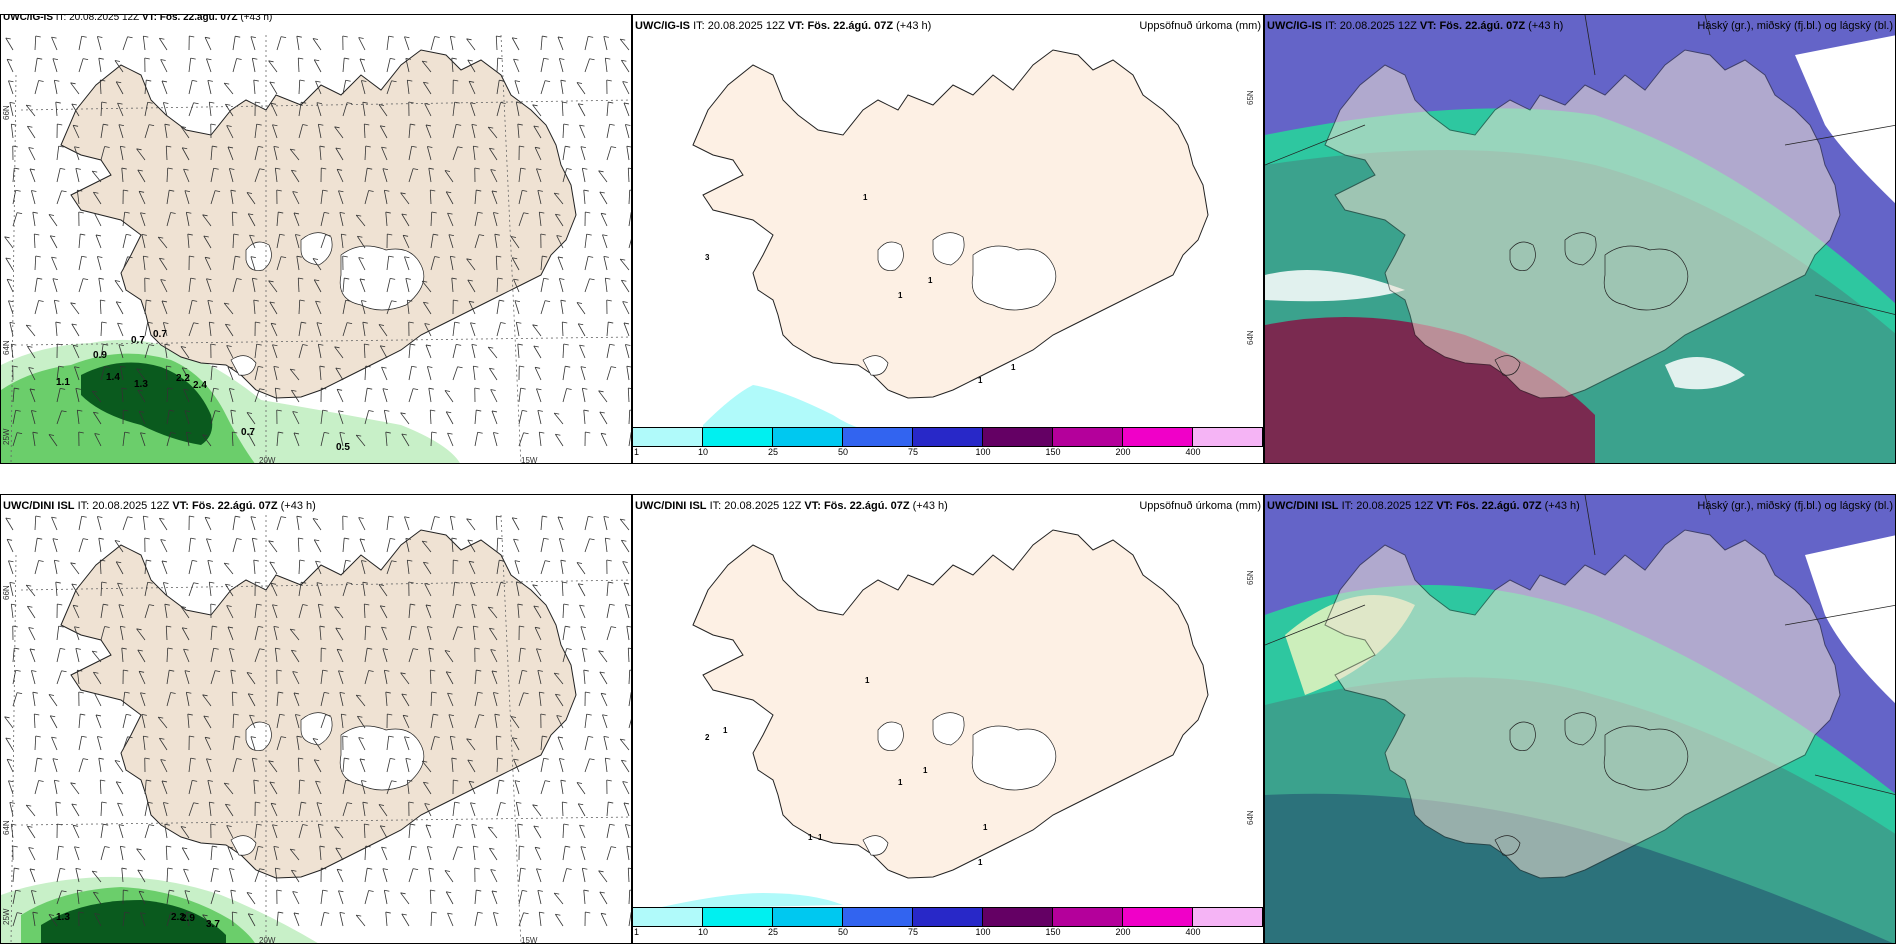  I want to click on legend-tick-label: 50, so click(843, 452).